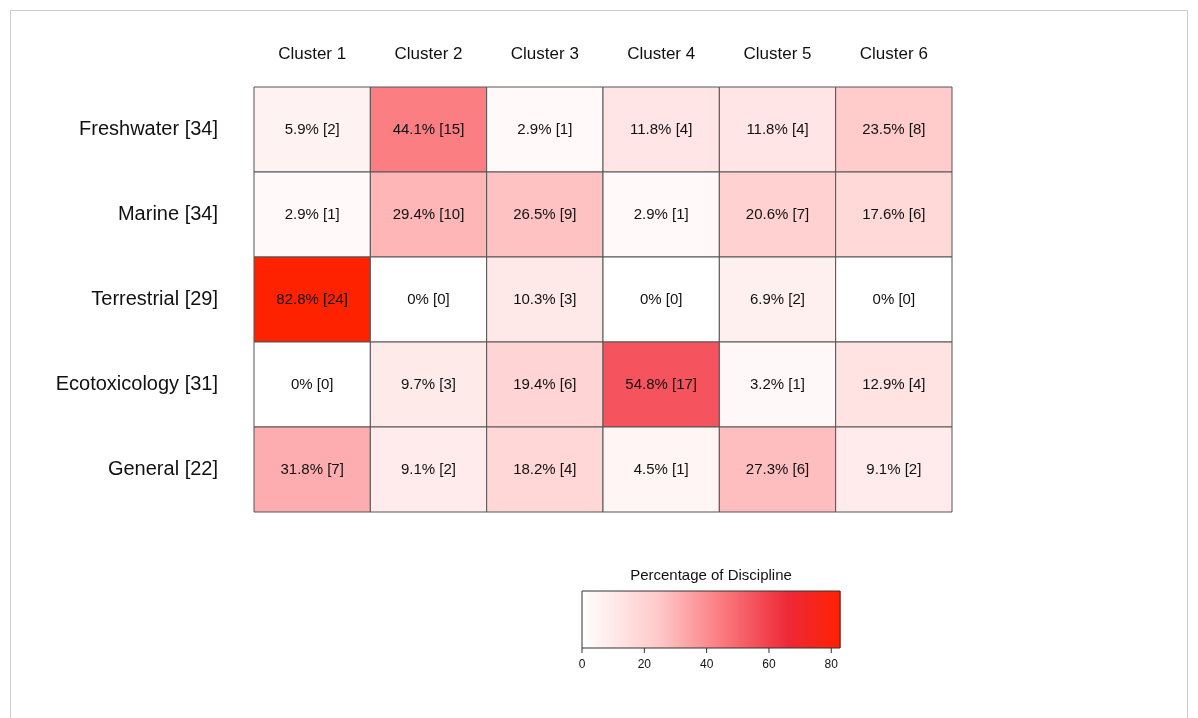 The image size is (1198, 718). Describe the element at coordinates (769, 664) in the screenshot. I see `color-bar-label: 60` at that location.